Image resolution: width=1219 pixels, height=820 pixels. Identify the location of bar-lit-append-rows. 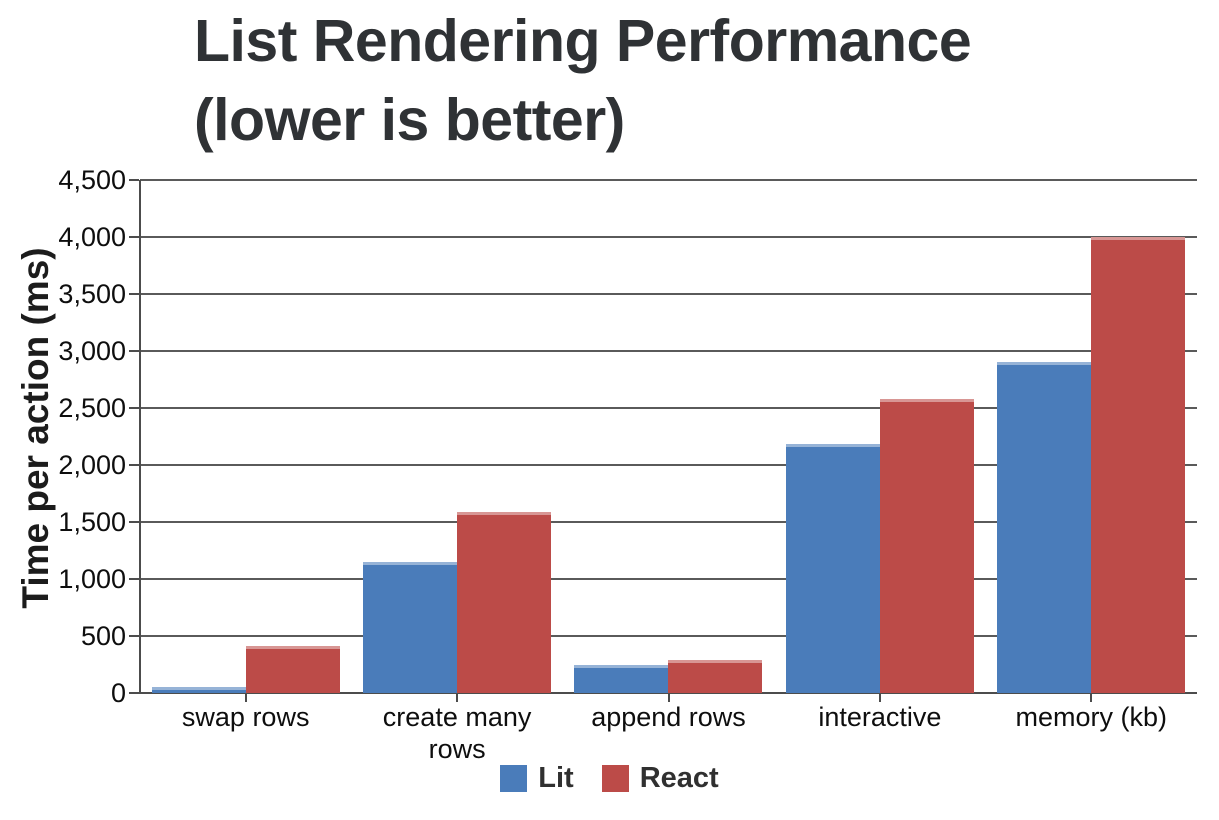
(621, 678).